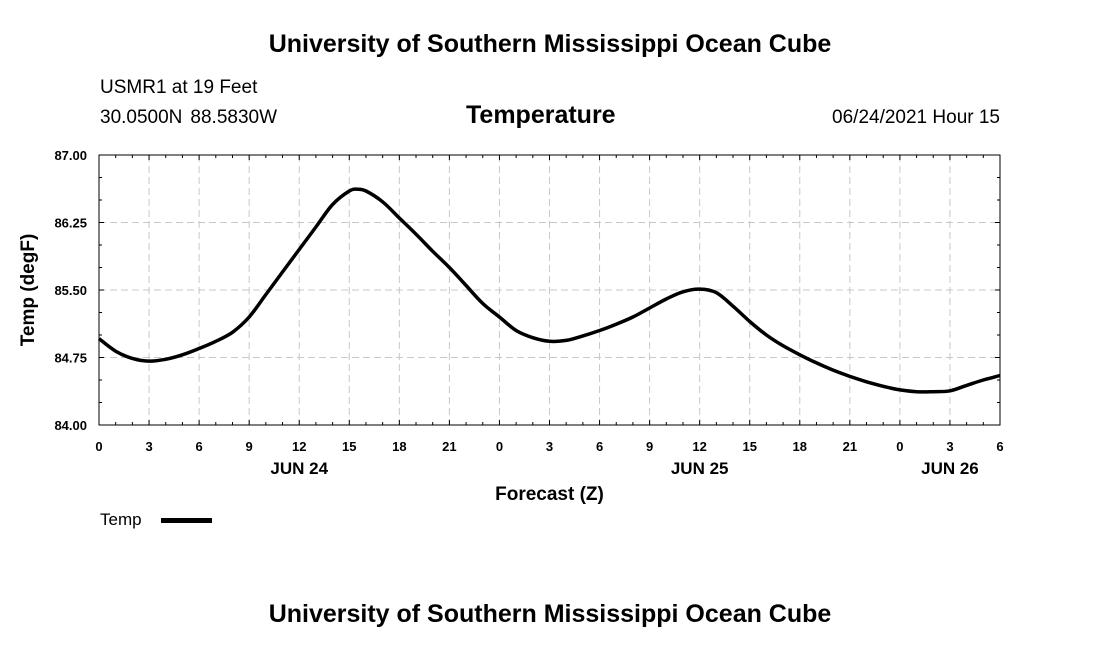 The image size is (1100, 650). What do you see at coordinates (179, 87) in the screenshot?
I see `station-label: USMR1 at 19 Feet` at bounding box center [179, 87].